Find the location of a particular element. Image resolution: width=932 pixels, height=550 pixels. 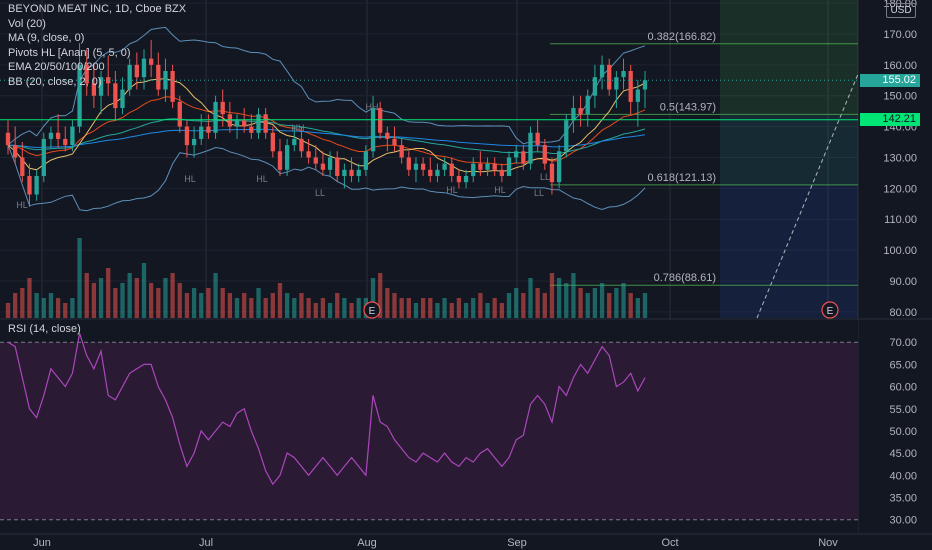

legend-ema: EMA 20/50/100/200 is located at coordinates (56, 67).